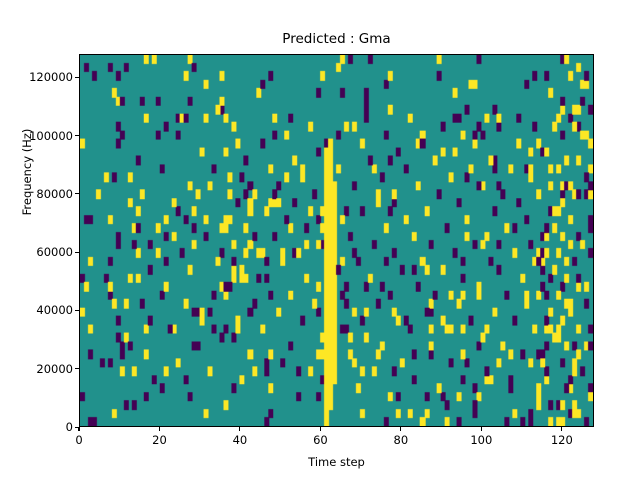  Describe the element at coordinates (54, 193) in the screenshot. I see `y-tick-label: 80000` at that location.